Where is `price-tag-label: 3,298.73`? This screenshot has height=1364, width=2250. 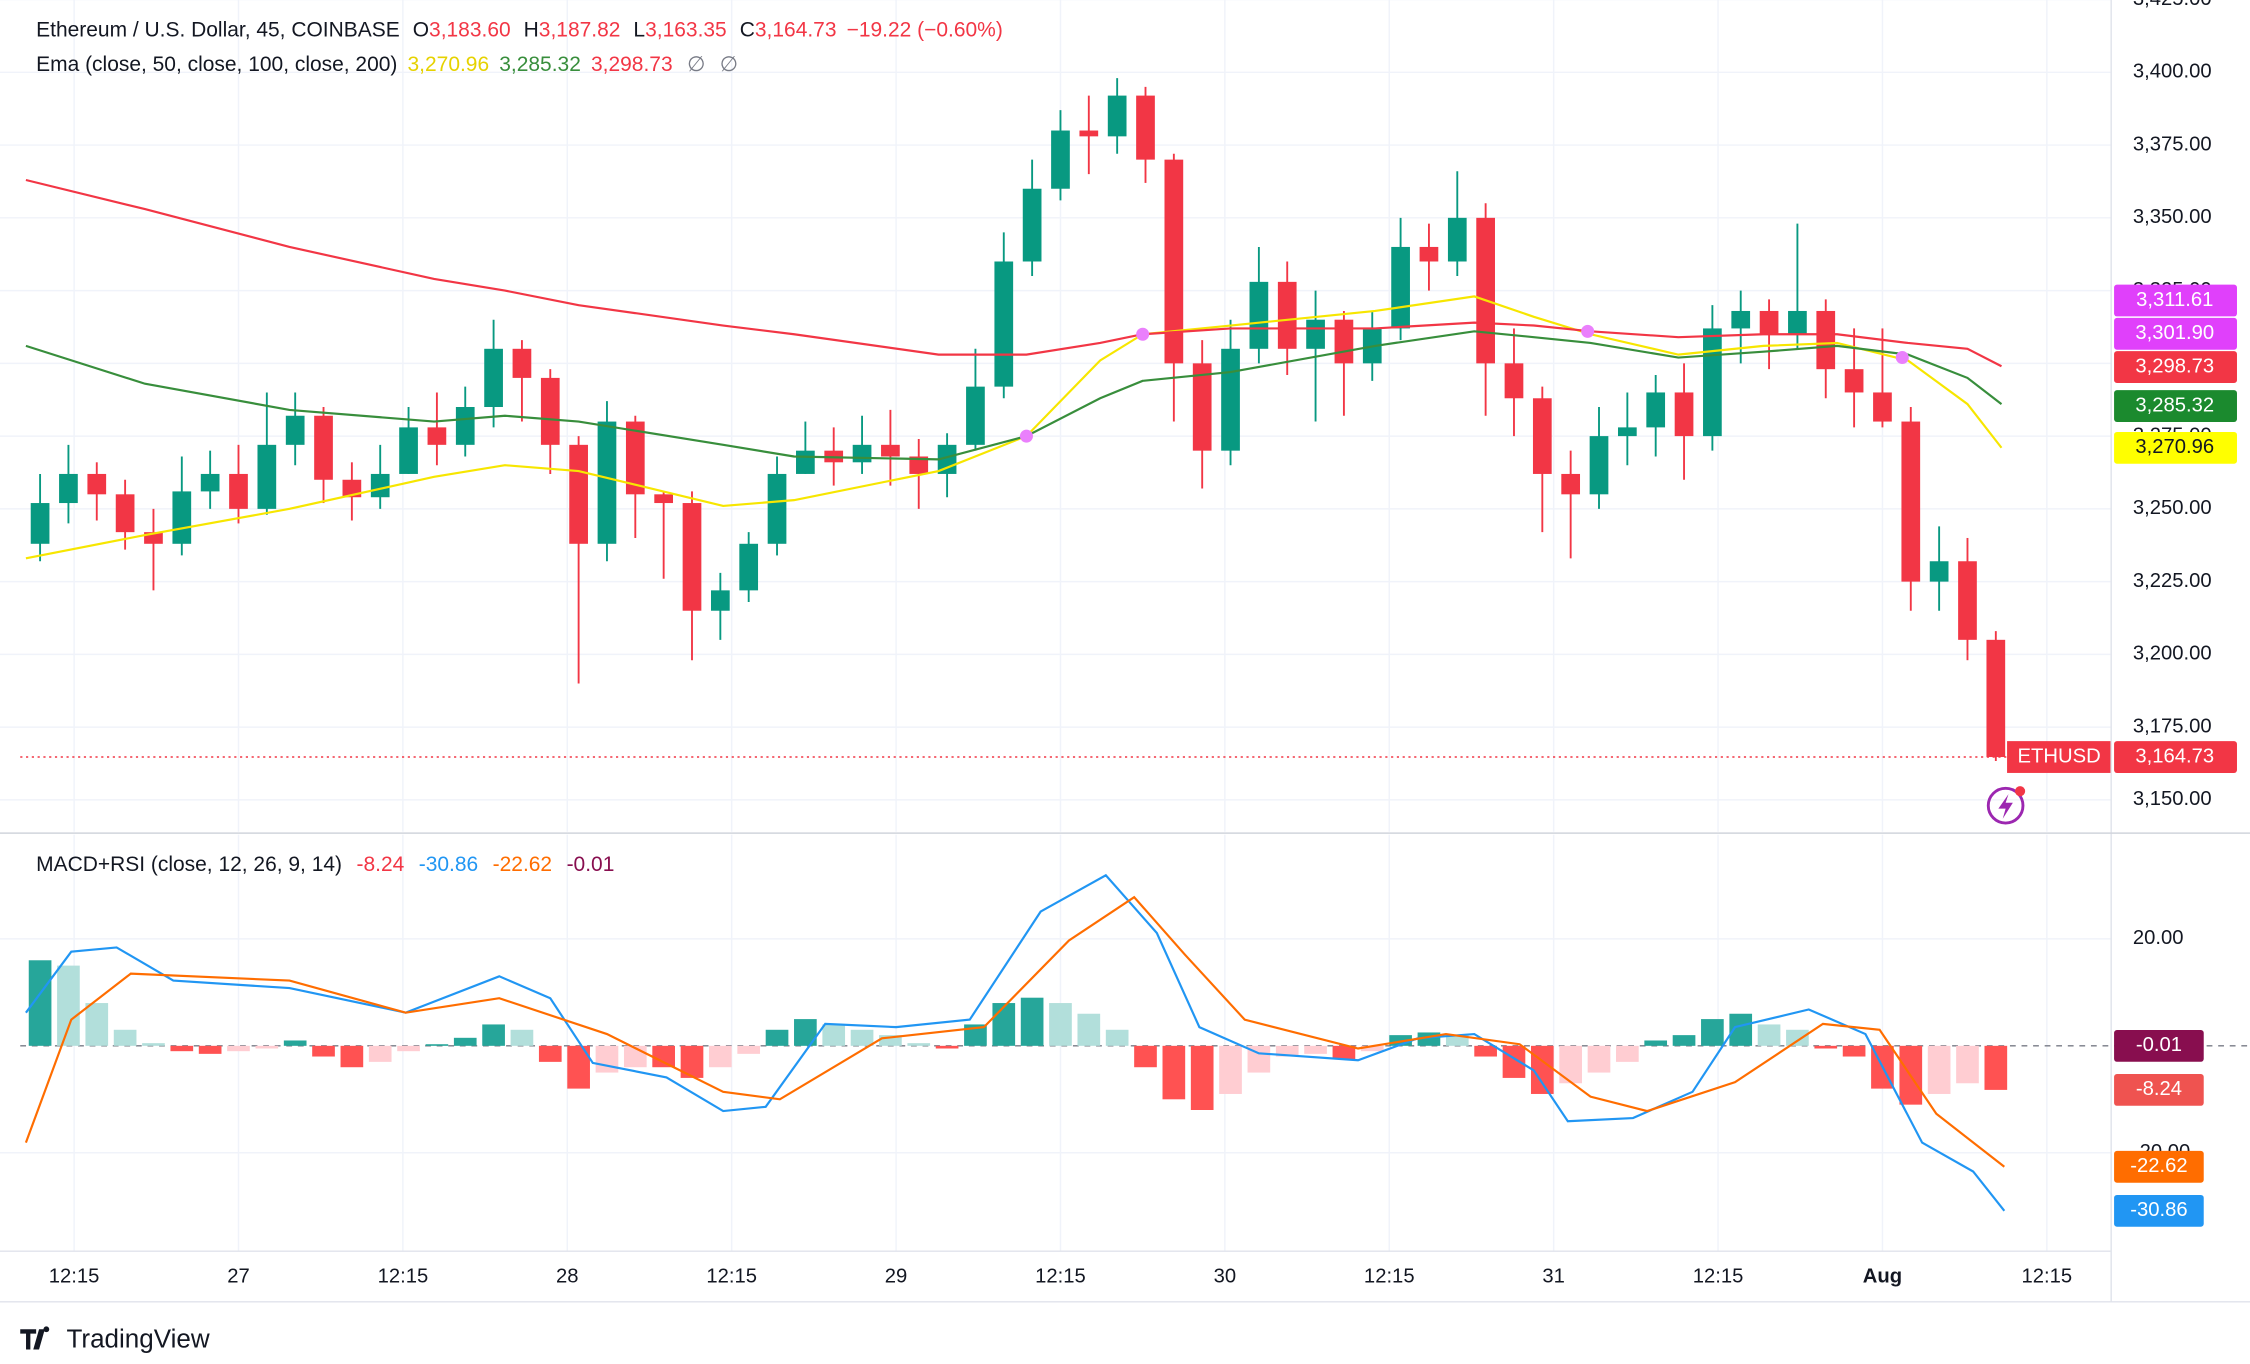
price-tag-label: 3,298.73 is located at coordinates (2174, 366).